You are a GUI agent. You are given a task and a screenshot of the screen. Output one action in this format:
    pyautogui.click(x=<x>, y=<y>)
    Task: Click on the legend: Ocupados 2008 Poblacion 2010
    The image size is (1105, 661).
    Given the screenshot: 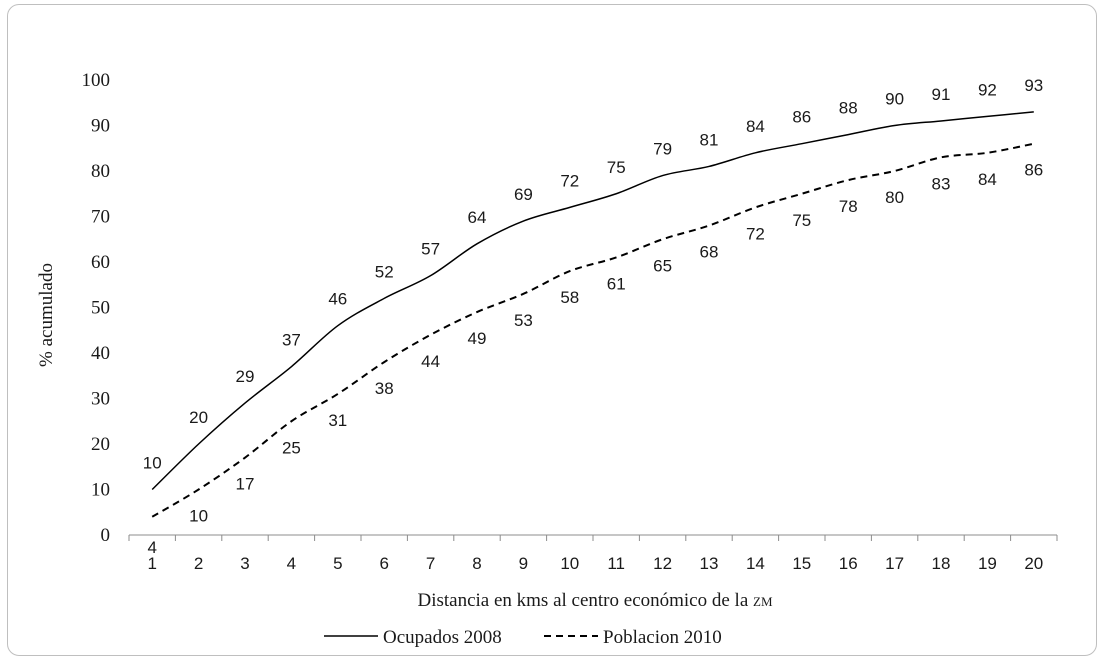 What is the action you would take?
    pyautogui.click(x=523, y=637)
    